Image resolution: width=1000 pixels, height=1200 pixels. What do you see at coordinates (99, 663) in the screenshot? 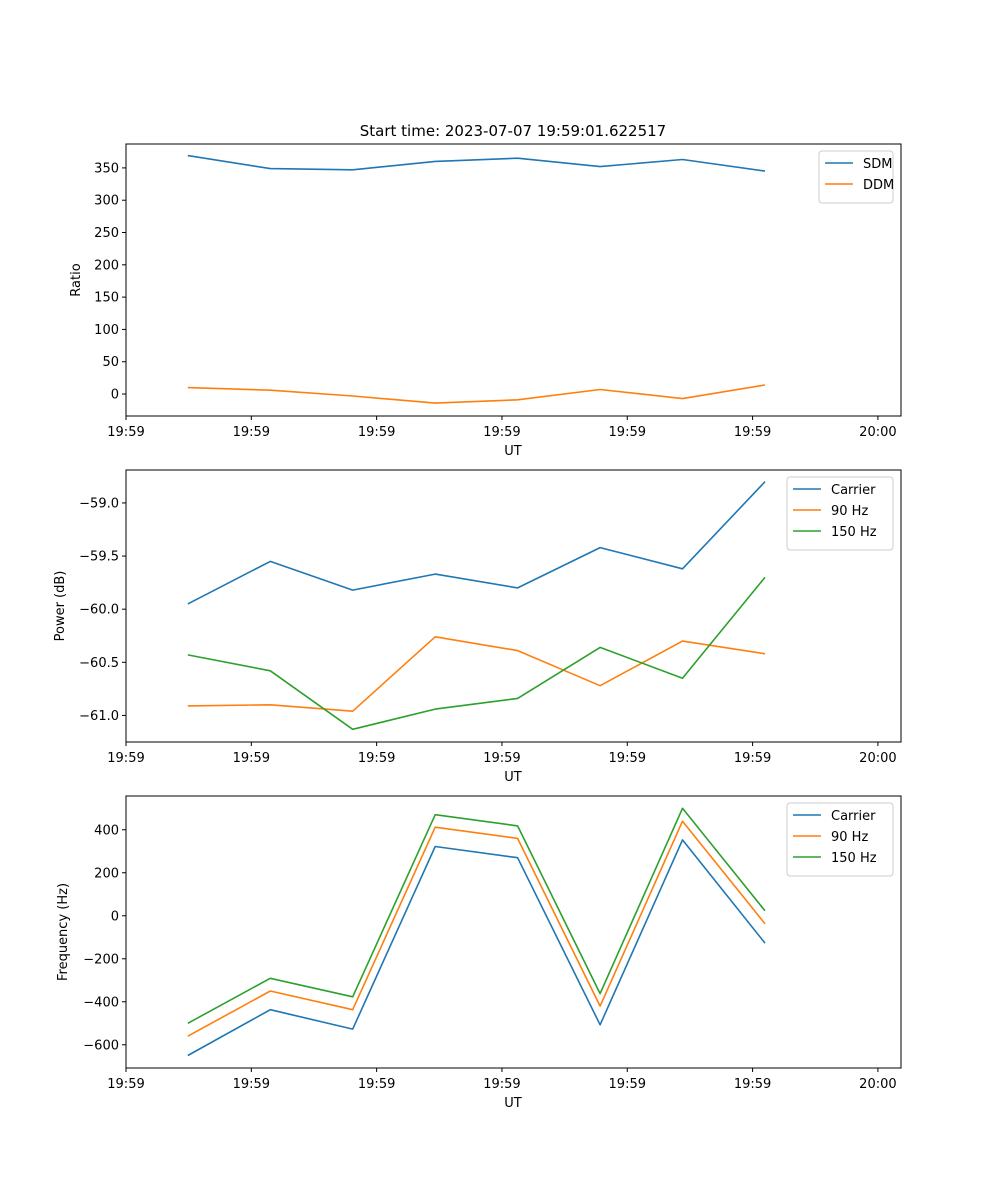
I see `y-tick-label: −60.5` at bounding box center [99, 663].